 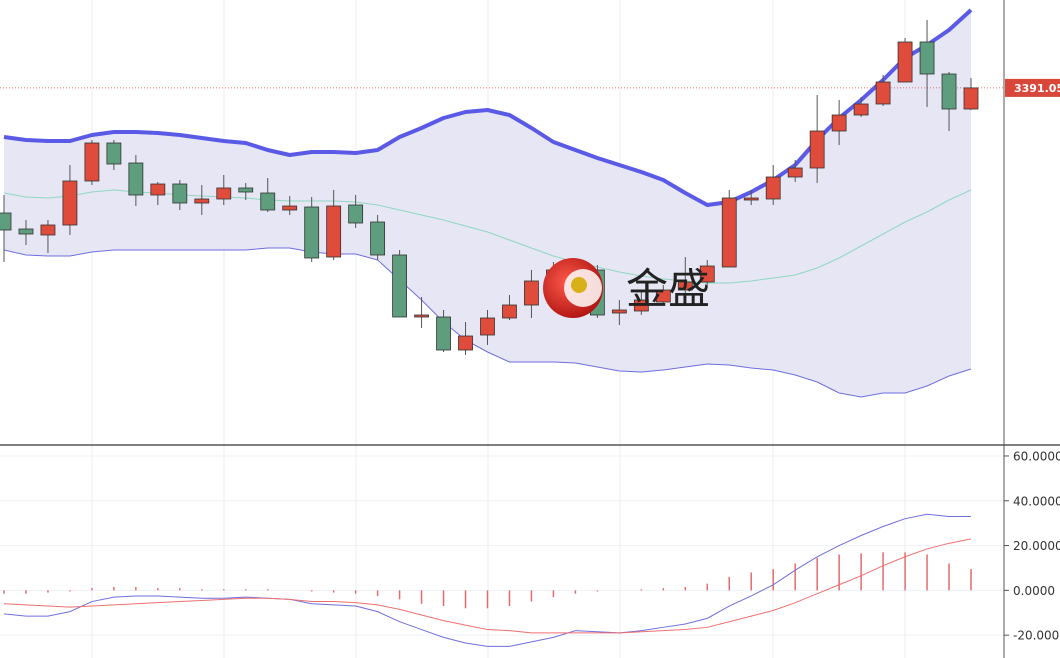 What do you see at coordinates (579, 285) in the screenshot?
I see `logo-coin` at bounding box center [579, 285].